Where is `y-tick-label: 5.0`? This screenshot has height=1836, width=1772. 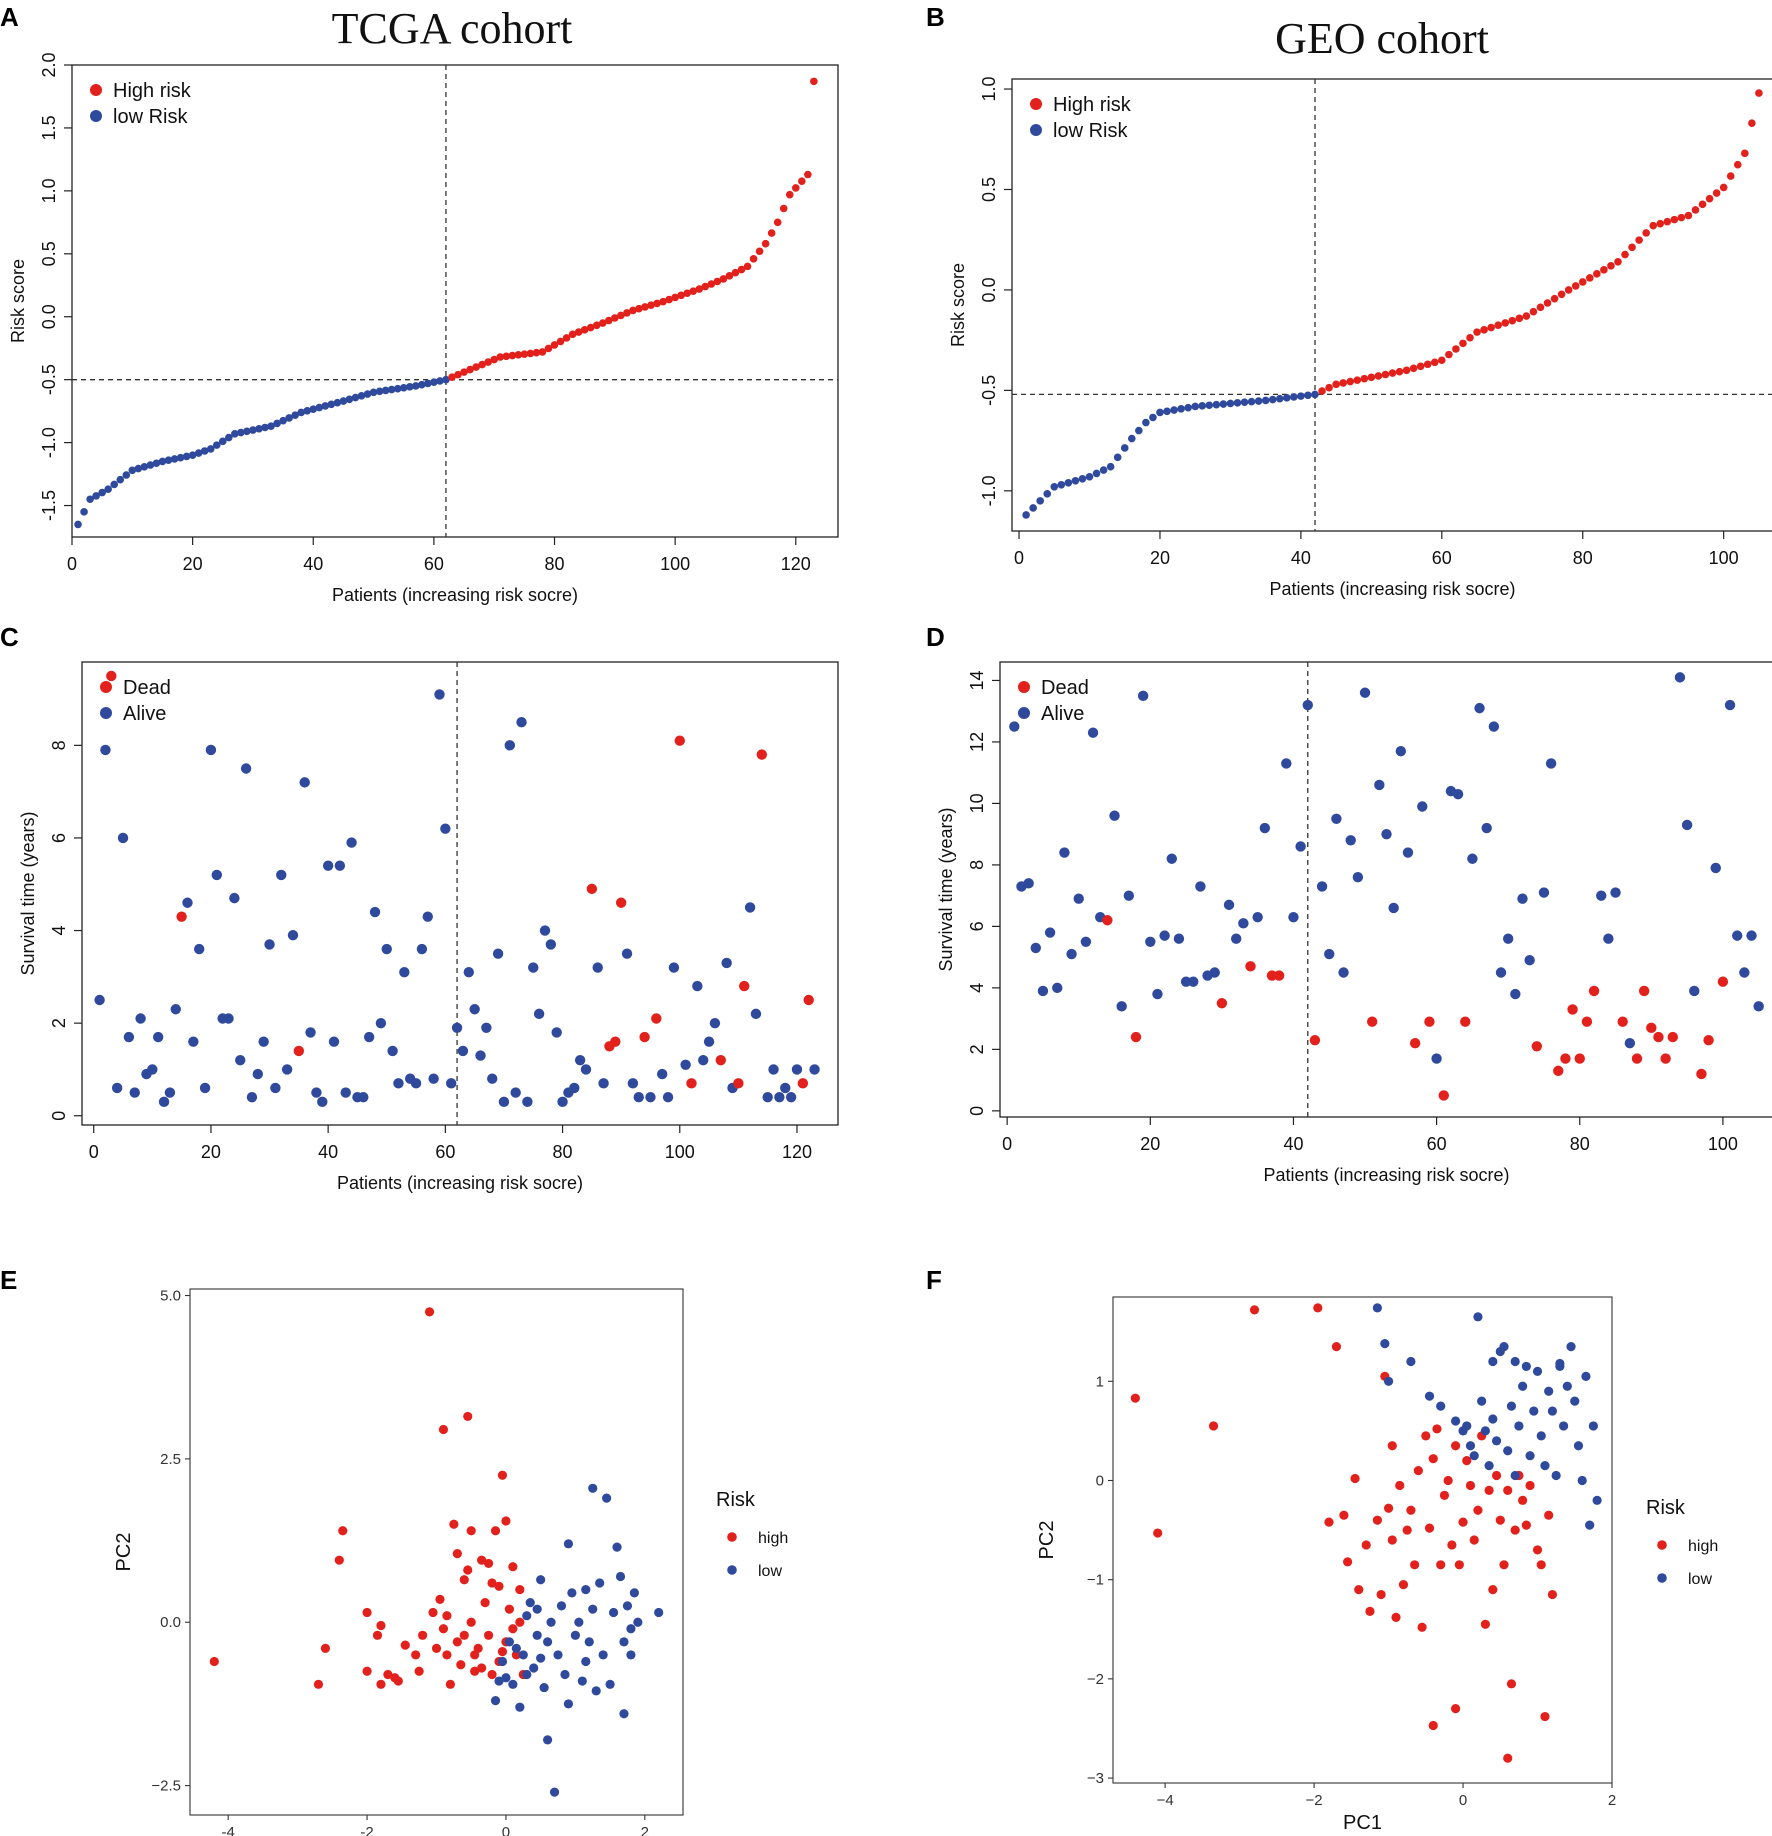 y-tick-label: 5.0 is located at coordinates (170, 1296).